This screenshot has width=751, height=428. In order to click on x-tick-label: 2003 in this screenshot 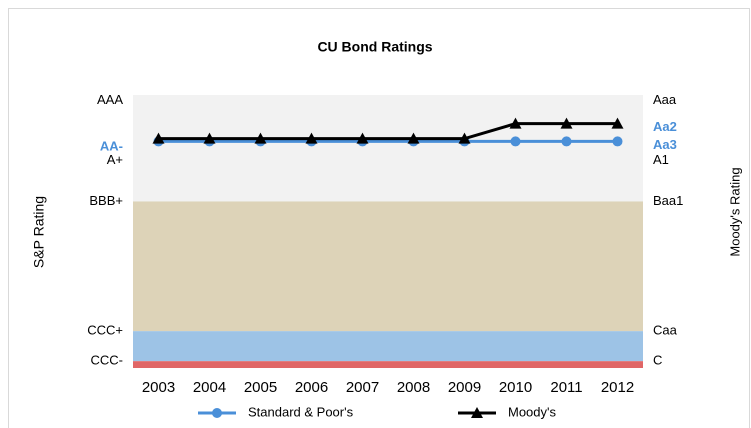, I will do `click(158, 387)`.